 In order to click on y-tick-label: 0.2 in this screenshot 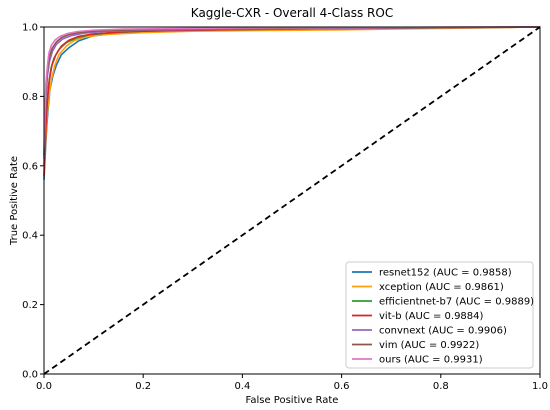, I will do `click(30, 305)`.